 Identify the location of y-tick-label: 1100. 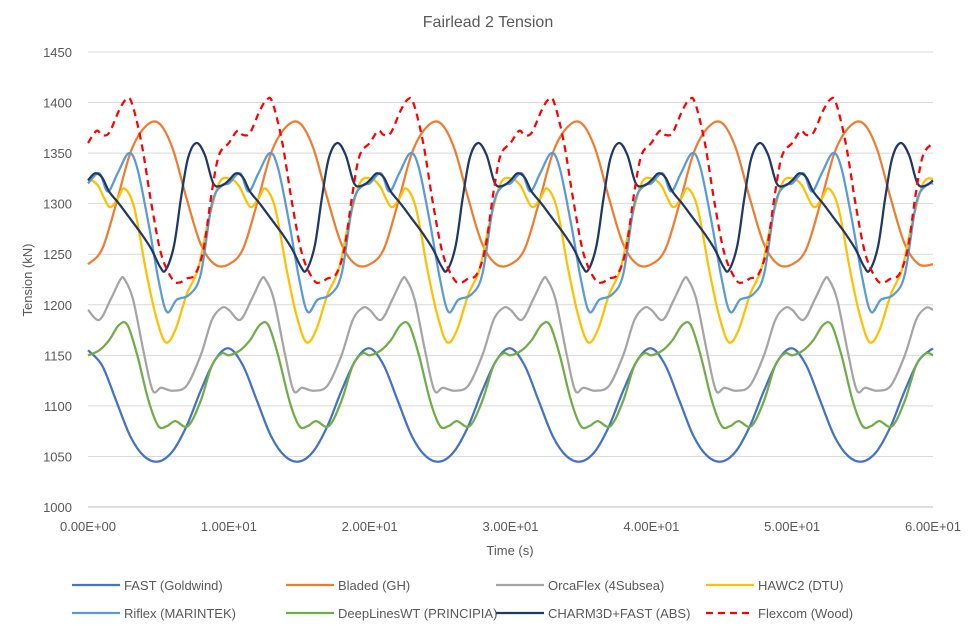
(58, 406).